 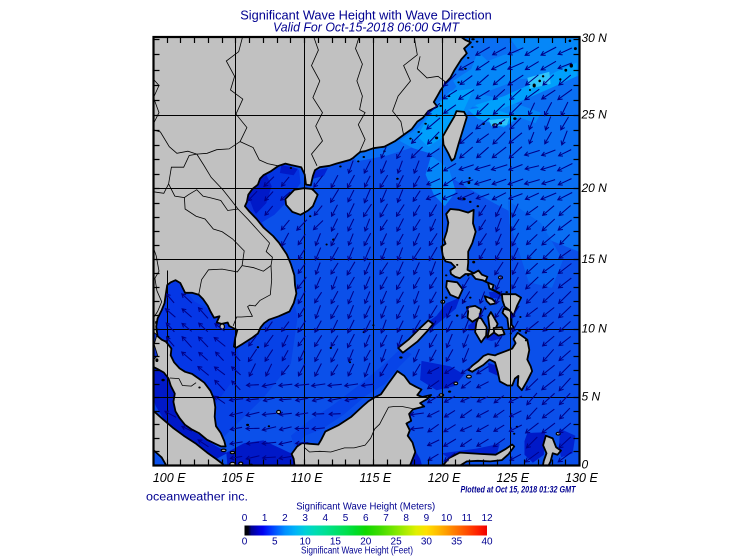 What do you see at coordinates (512, 478) in the screenshot?
I see `svg-text: 125 E` at bounding box center [512, 478].